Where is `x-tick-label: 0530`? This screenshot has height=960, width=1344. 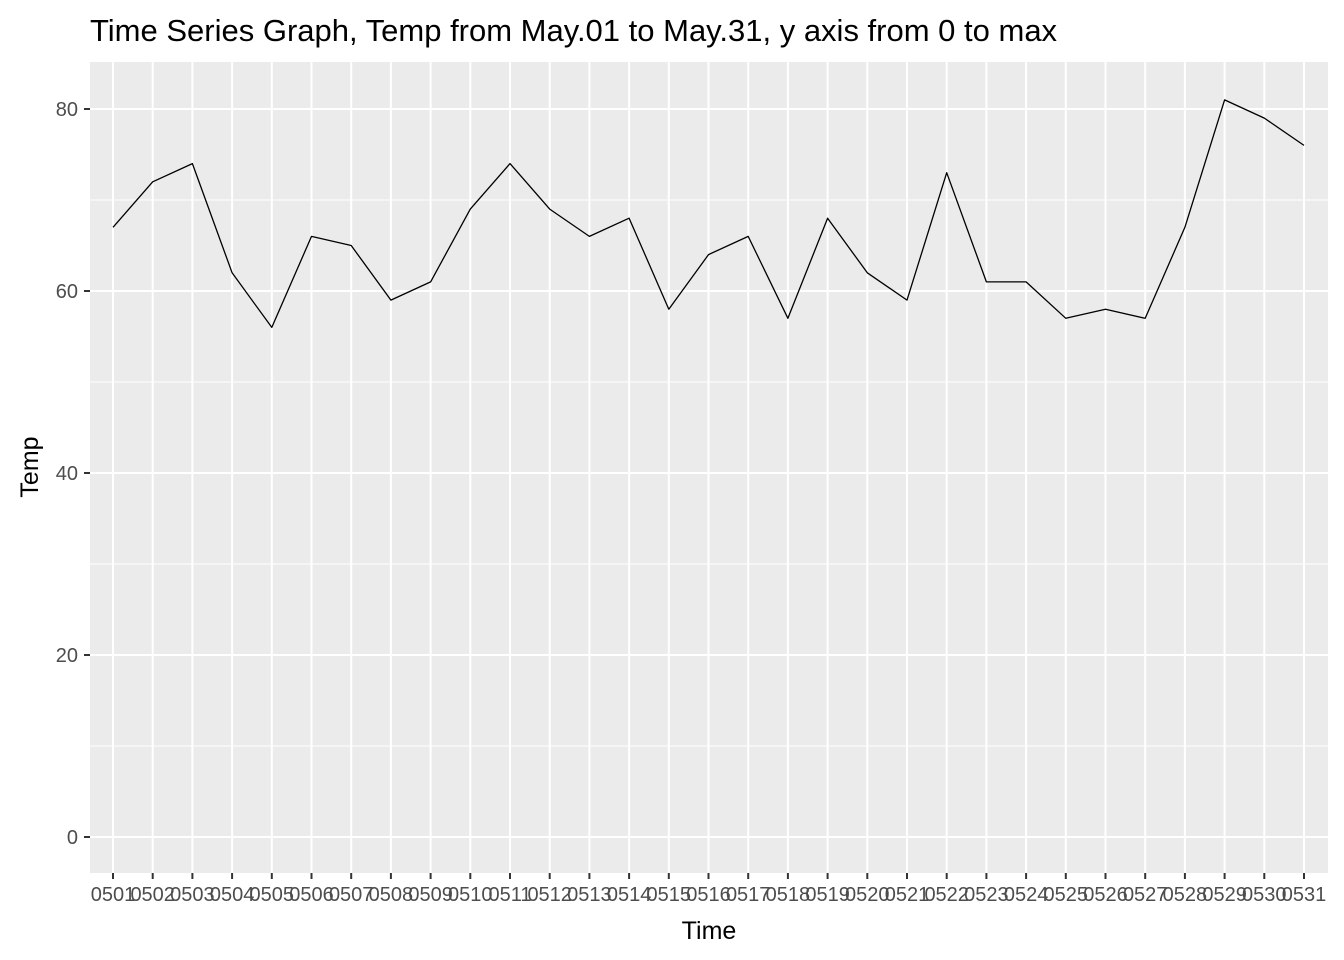
x-tick-label: 0530 is located at coordinates (1264, 895).